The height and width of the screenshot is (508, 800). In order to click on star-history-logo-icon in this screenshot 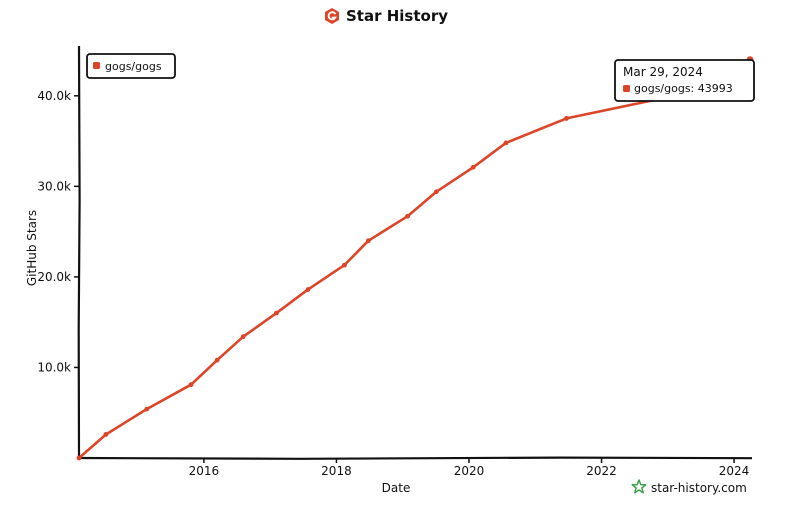, I will do `click(332, 16)`.